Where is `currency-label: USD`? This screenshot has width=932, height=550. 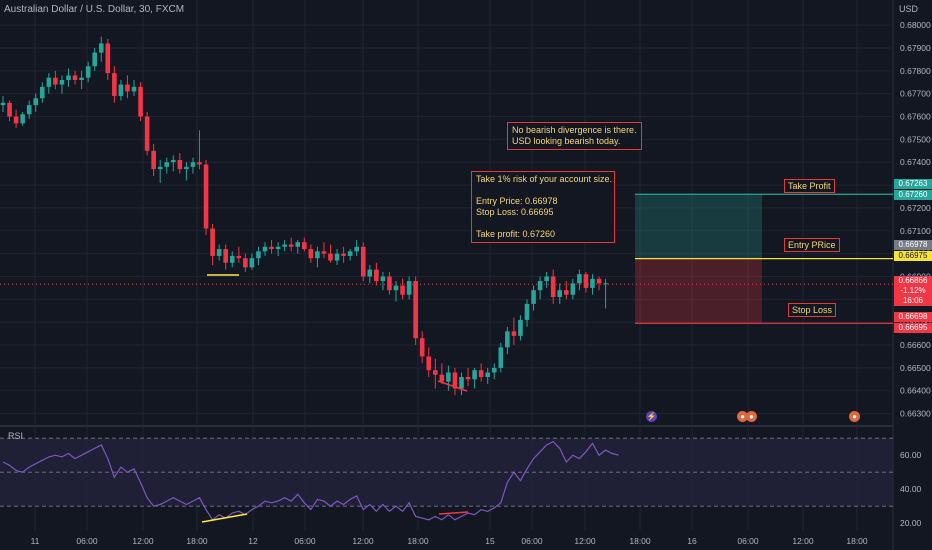
currency-label: USD is located at coordinates (909, 9).